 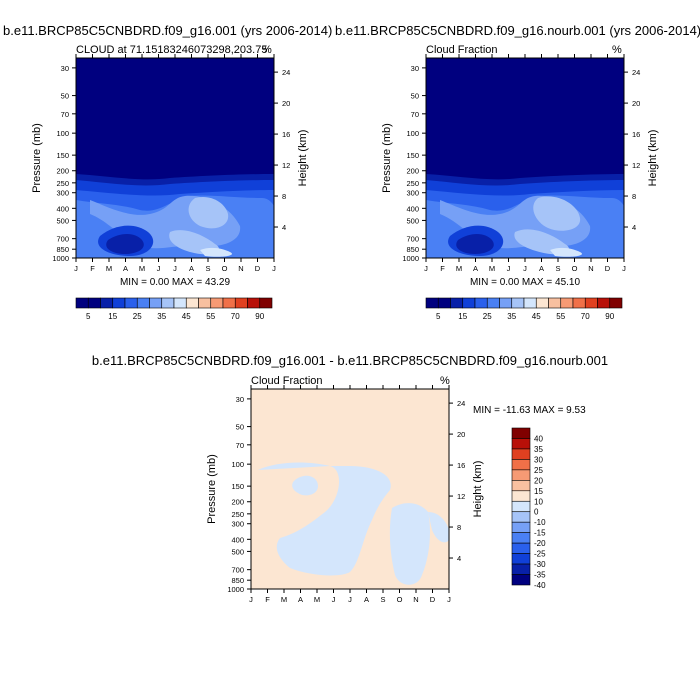 What do you see at coordinates (161, 316) in the screenshot?
I see `colorbar-label: 35` at bounding box center [161, 316].